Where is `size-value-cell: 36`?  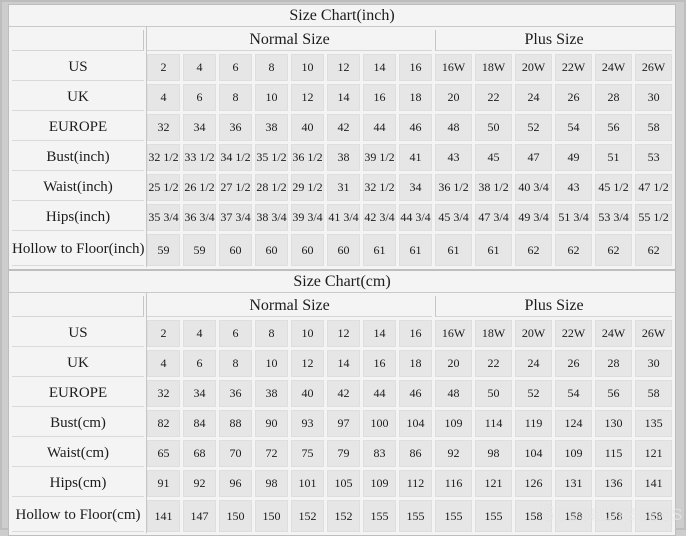
size-value-cell: 36 is located at coordinates (235, 393).